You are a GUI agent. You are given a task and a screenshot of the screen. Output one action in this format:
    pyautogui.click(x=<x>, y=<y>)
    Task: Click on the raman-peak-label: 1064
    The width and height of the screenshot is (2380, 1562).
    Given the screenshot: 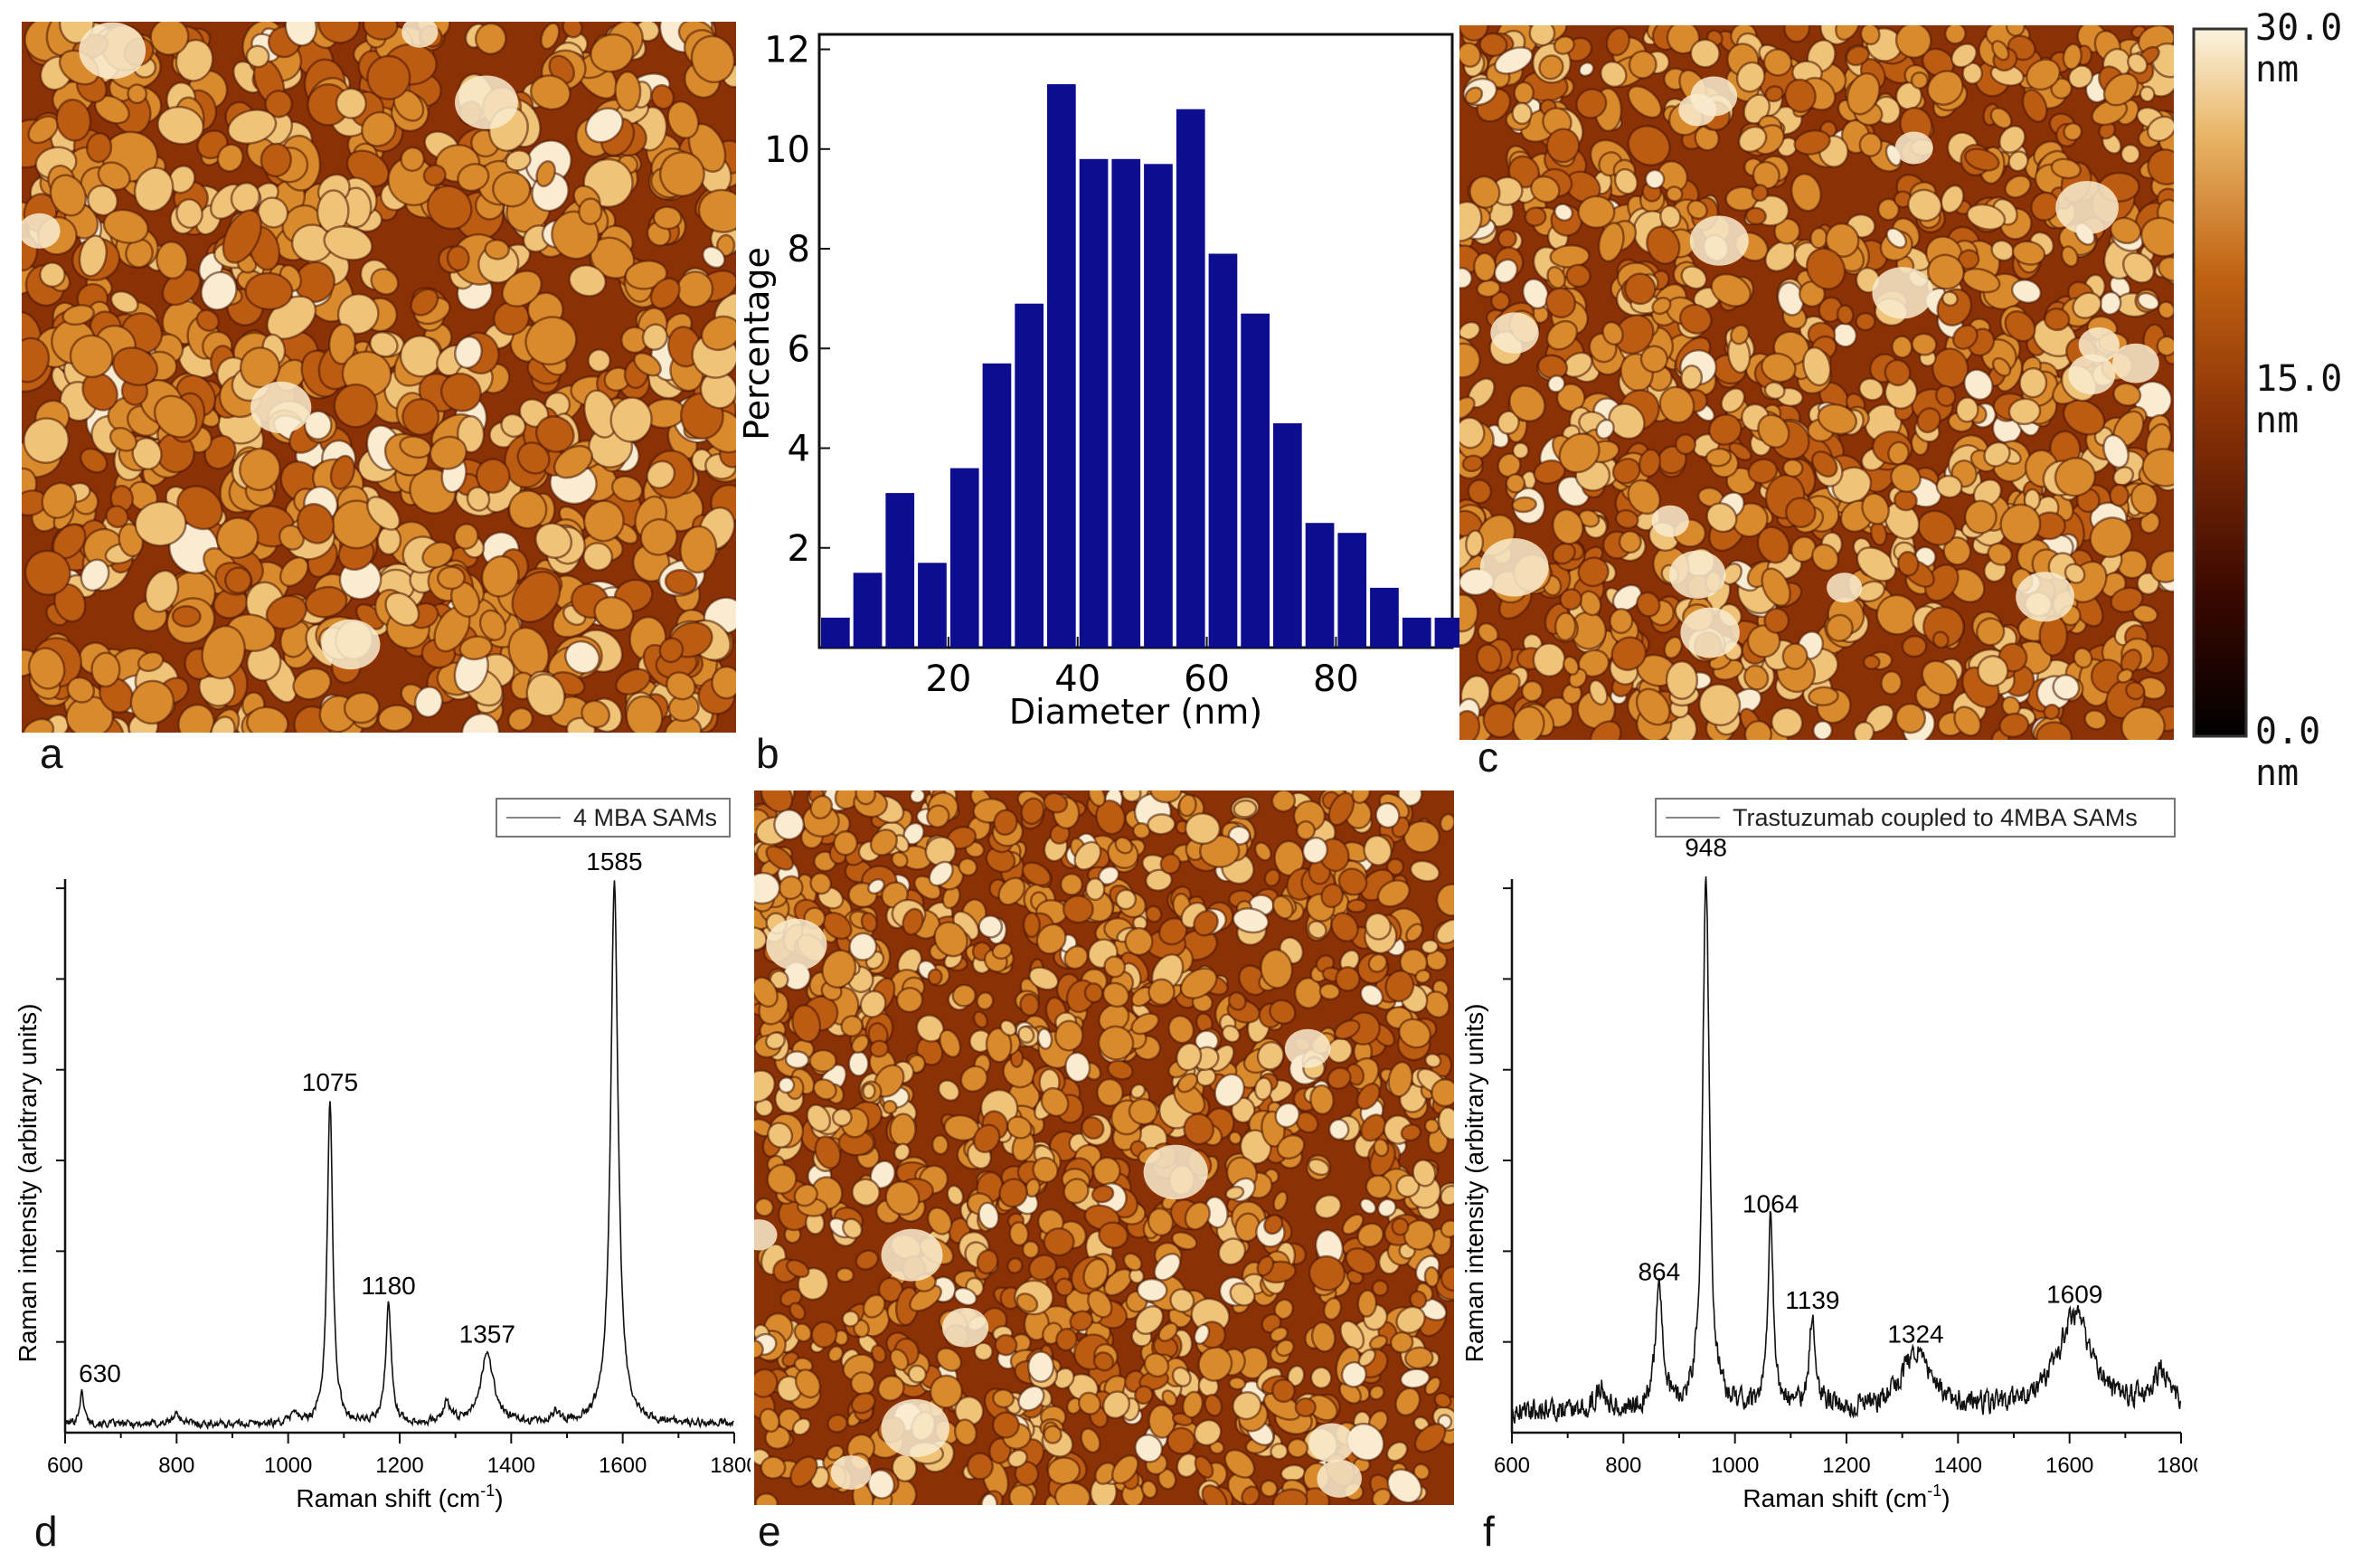 What is the action you would take?
    pyautogui.click(x=1770, y=1203)
    